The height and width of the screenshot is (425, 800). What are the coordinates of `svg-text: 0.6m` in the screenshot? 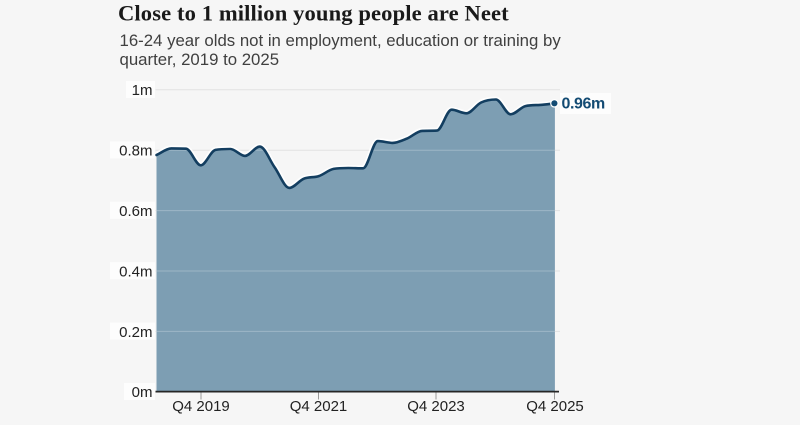 It's located at (135, 211).